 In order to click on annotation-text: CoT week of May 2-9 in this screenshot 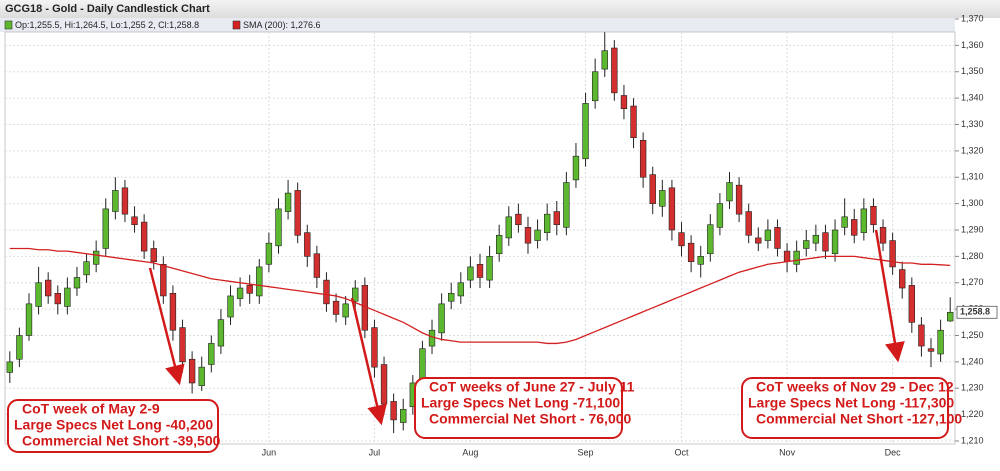, I will do `click(91, 409)`.